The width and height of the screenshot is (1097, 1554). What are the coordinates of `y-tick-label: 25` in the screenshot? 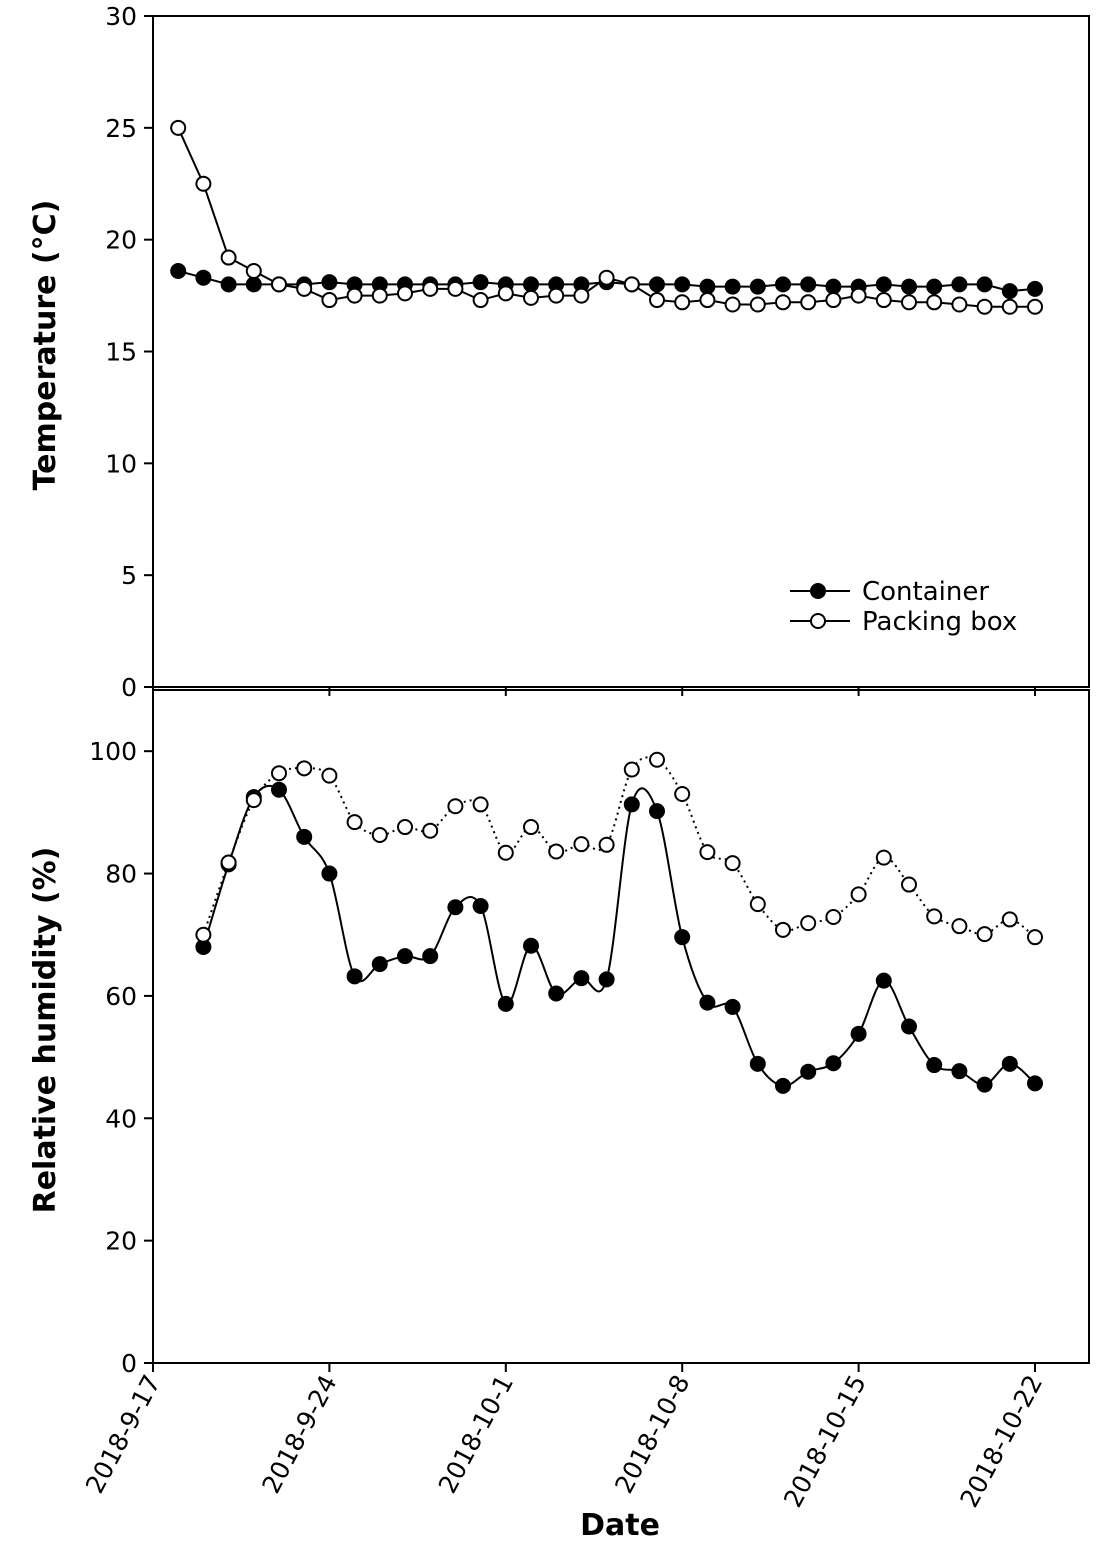 It's located at (121, 128).